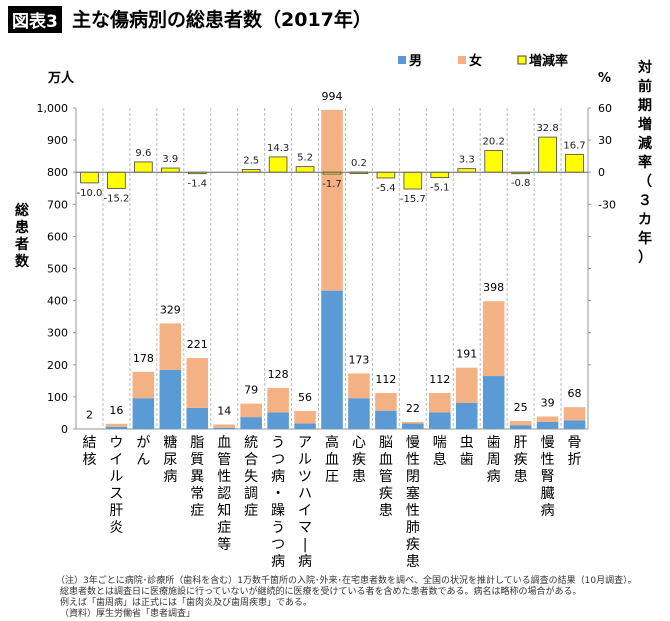 The width and height of the screenshot is (670, 621). What do you see at coordinates (645, 201) in the screenshot?
I see `right-axis-label-char: ３` at bounding box center [645, 201].